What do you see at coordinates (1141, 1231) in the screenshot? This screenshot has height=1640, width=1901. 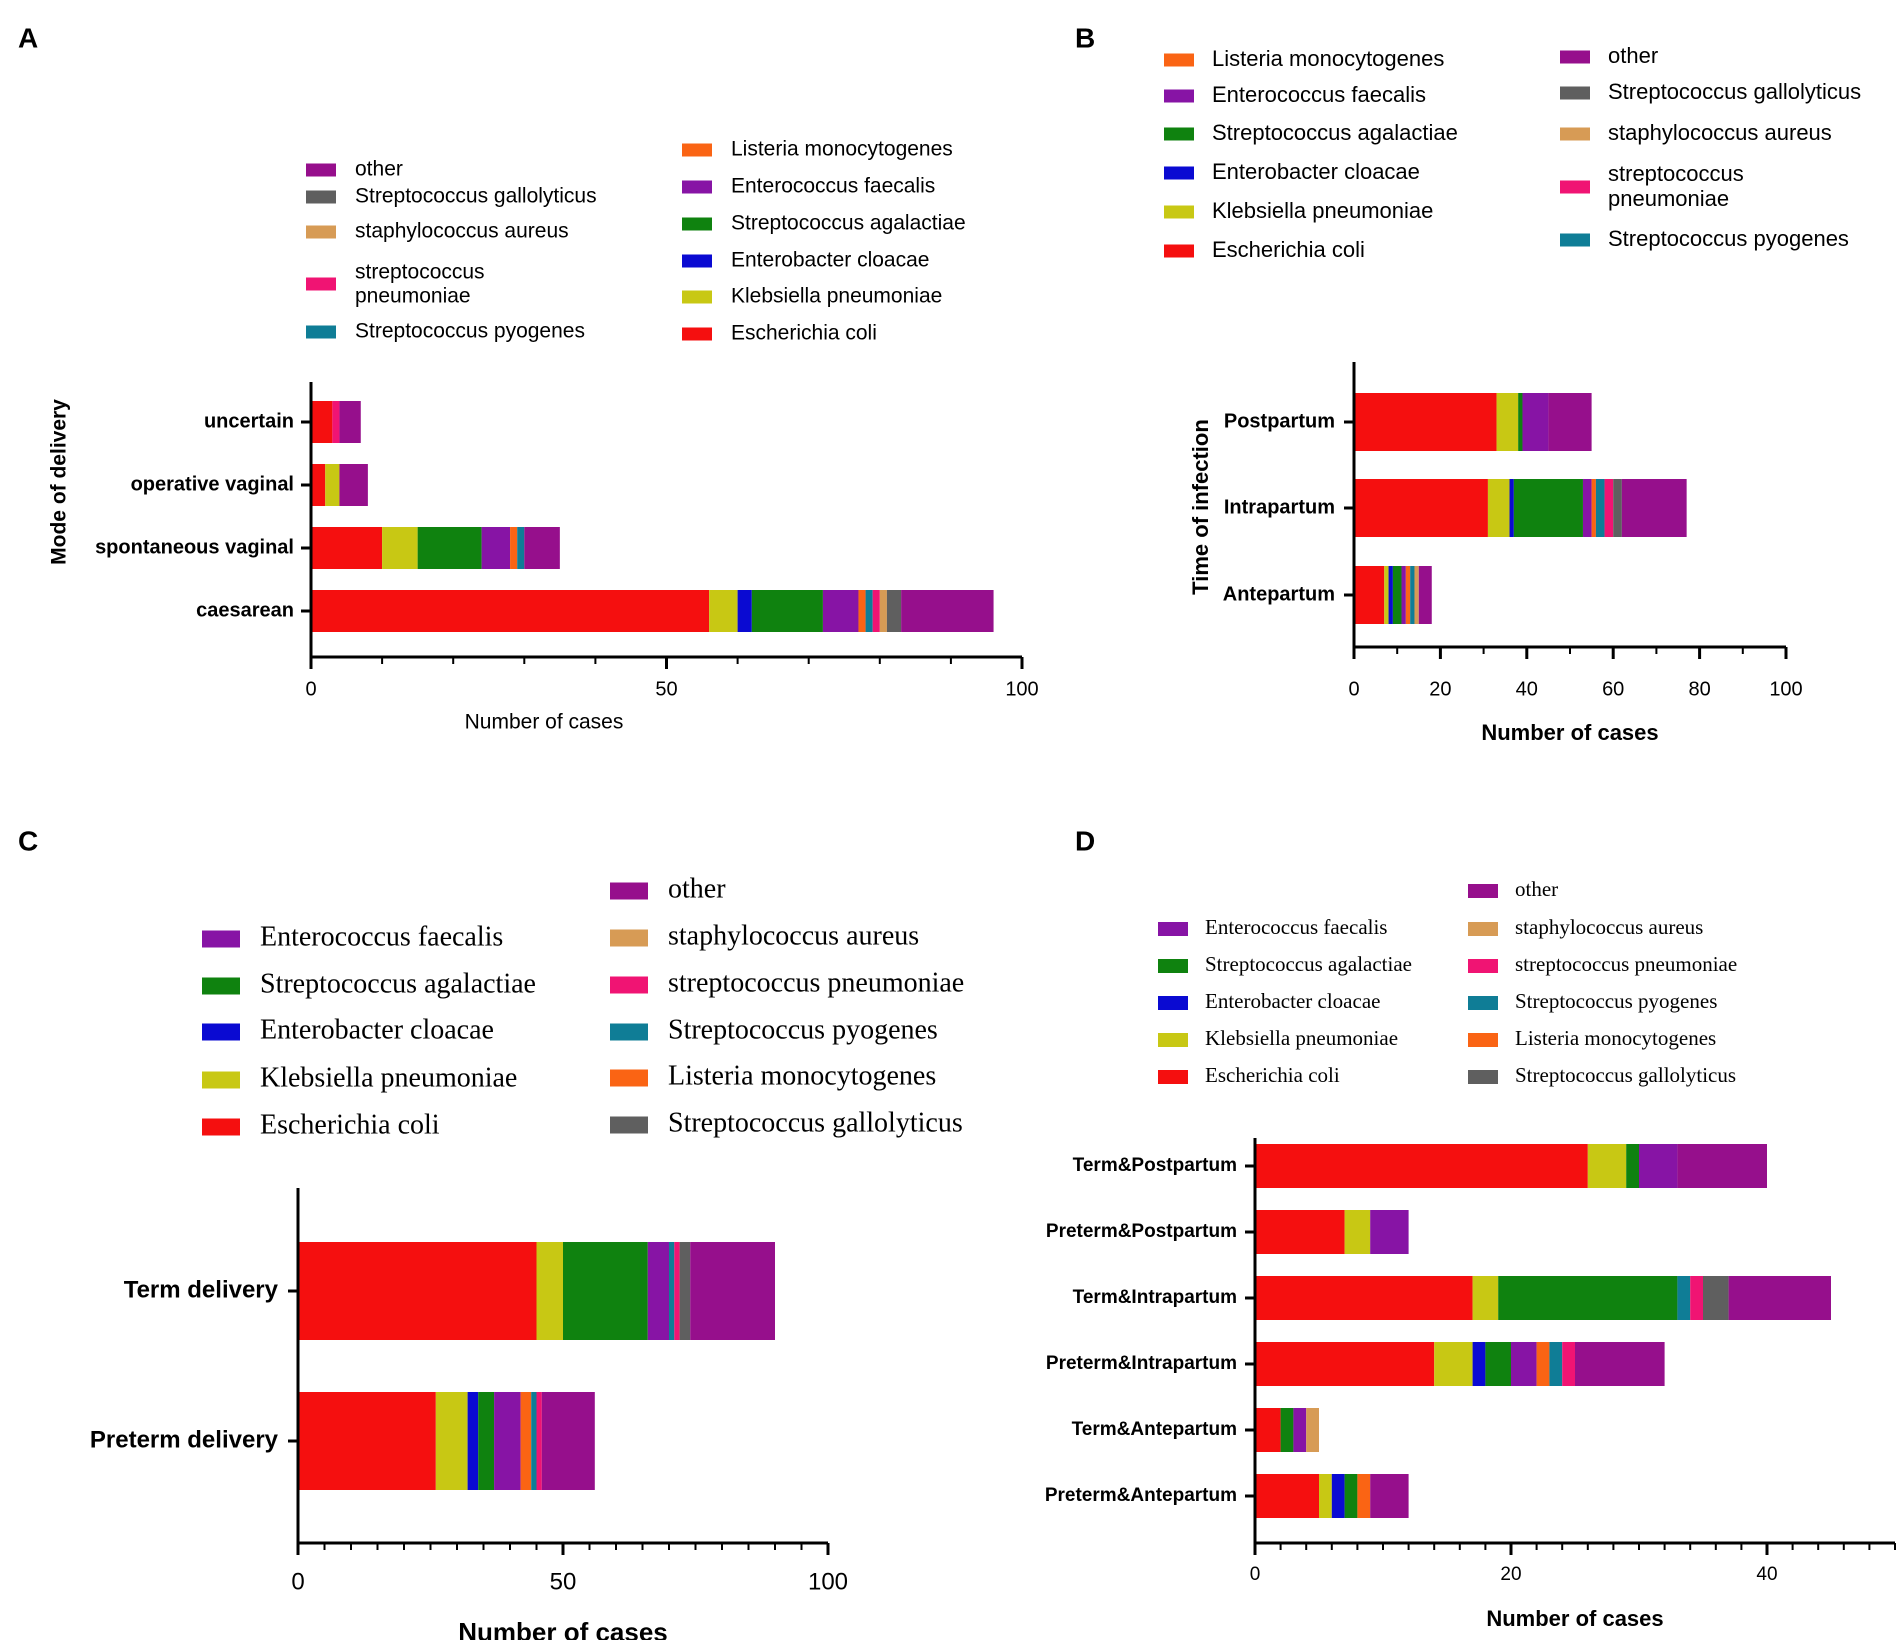 I see `category-label: Preterm&Postpartum` at bounding box center [1141, 1231].